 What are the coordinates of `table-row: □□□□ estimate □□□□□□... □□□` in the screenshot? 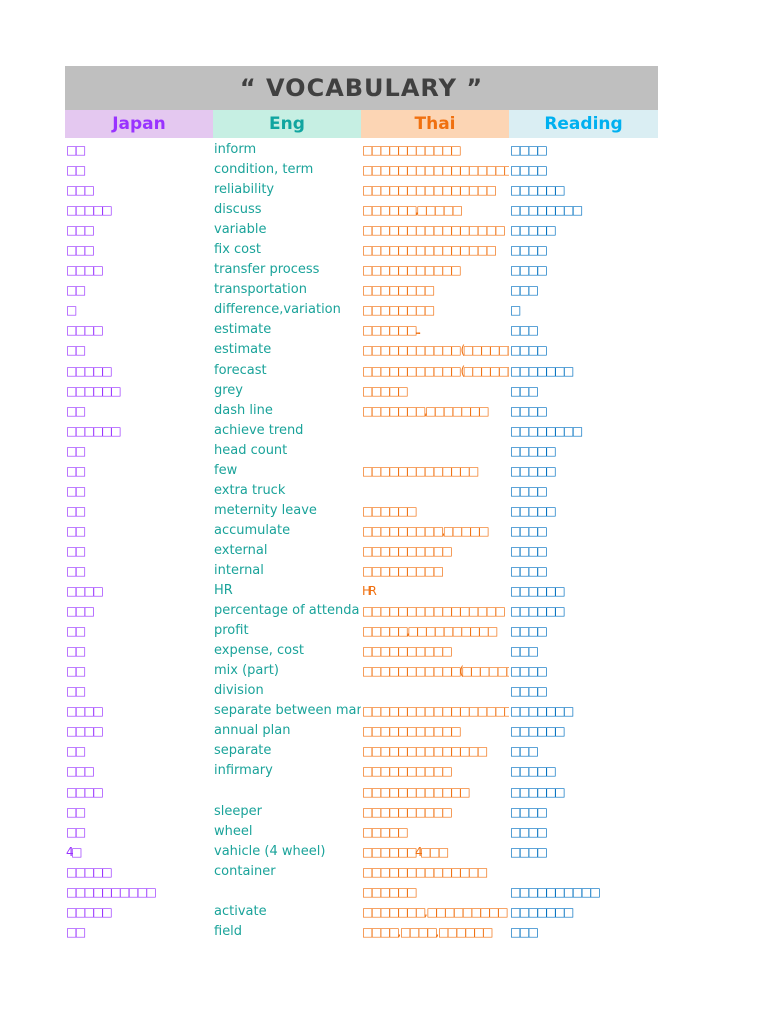 It's located at (361, 330).